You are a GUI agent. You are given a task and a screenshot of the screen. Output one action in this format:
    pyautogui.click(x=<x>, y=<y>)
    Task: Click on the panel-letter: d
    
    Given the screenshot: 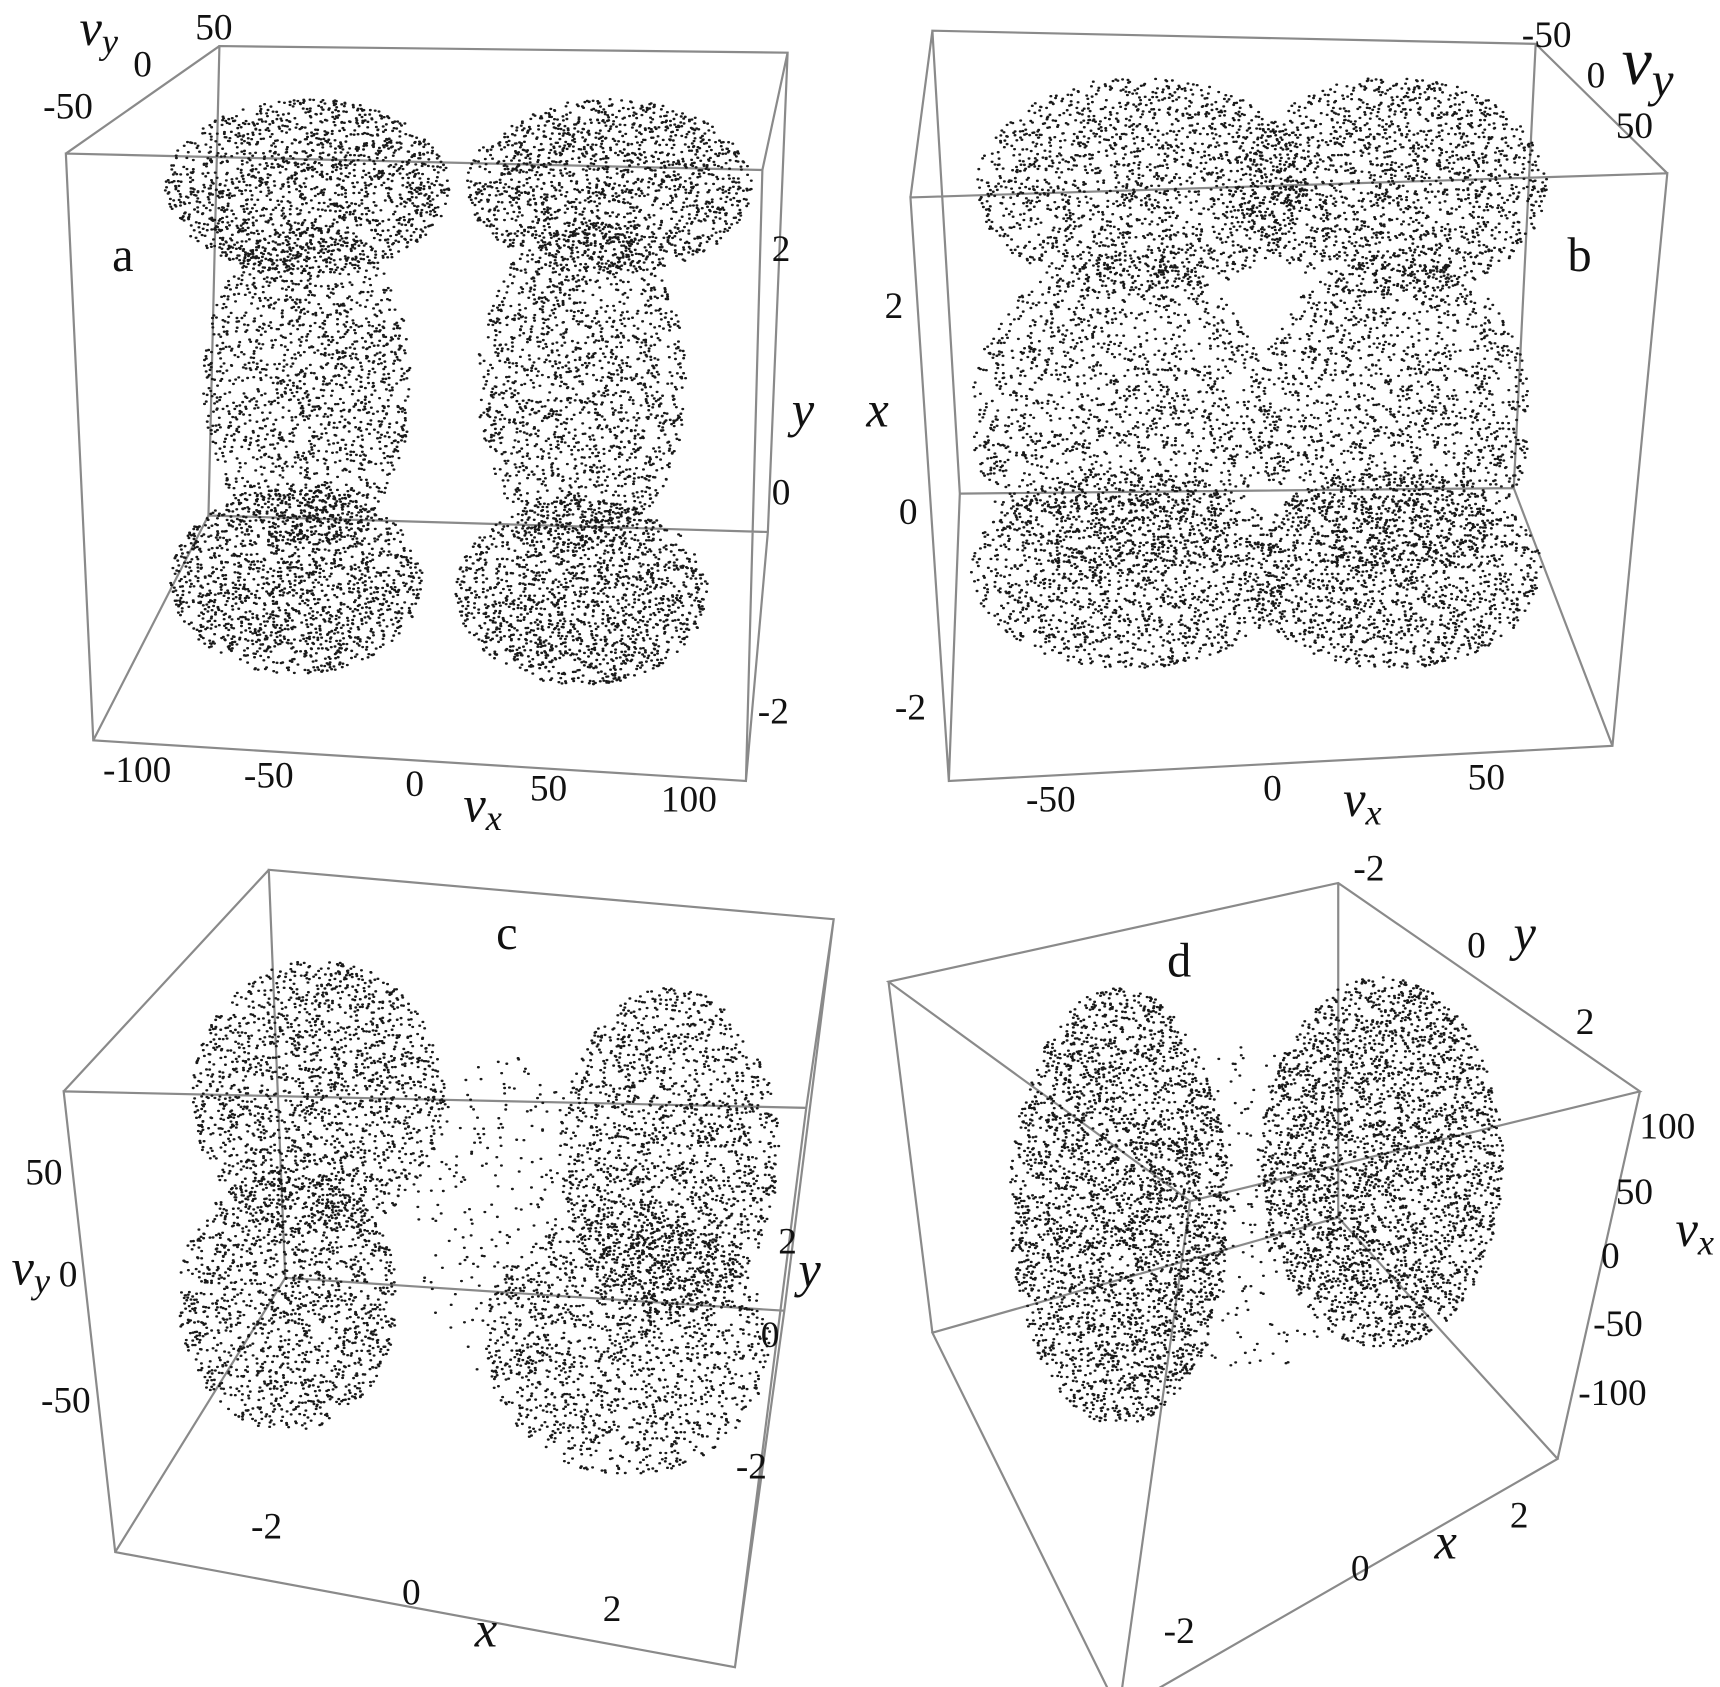 What is the action you would take?
    pyautogui.click(x=1179, y=960)
    